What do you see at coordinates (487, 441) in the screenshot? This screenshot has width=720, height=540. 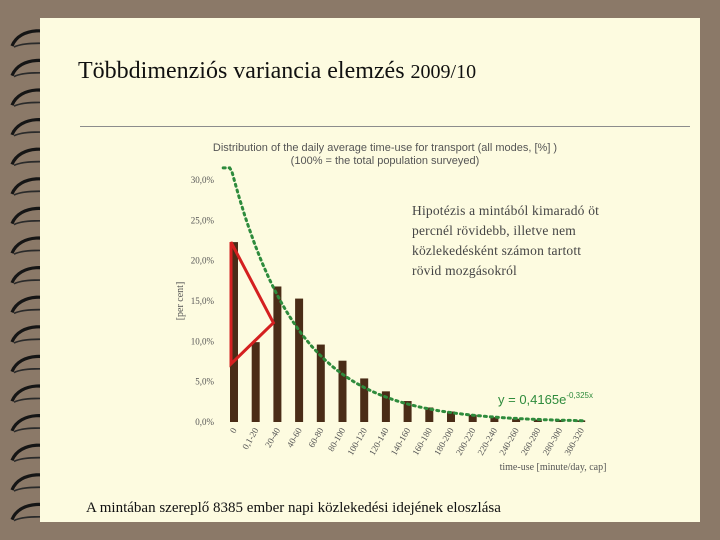 I see `x-tick-label: 220-240` at bounding box center [487, 441].